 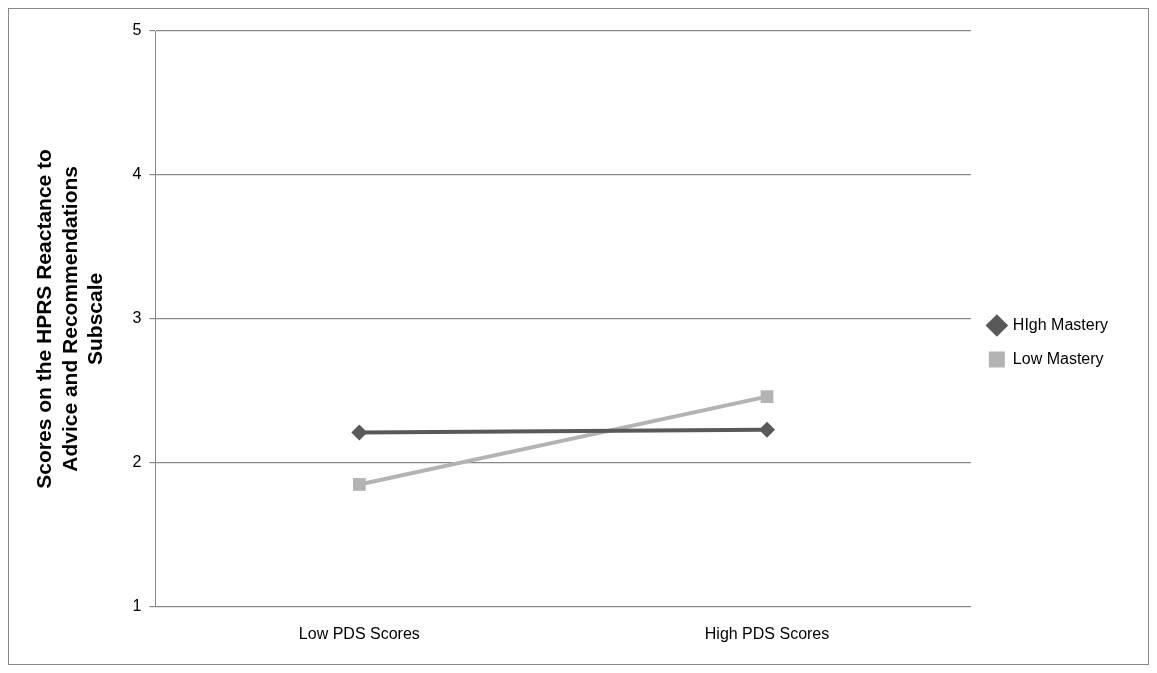 What do you see at coordinates (137, 174) in the screenshot?
I see `y-tick-label: 4` at bounding box center [137, 174].